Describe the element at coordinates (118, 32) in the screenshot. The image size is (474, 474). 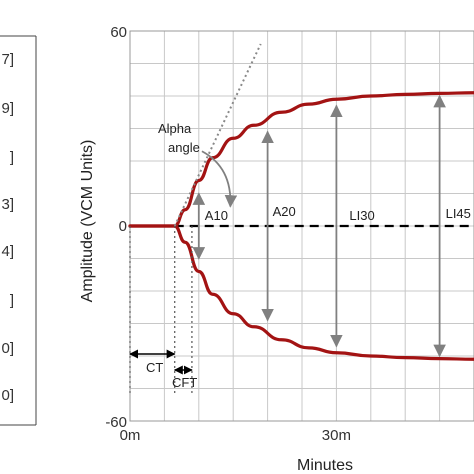
I see `y-tick-label: 60` at that location.